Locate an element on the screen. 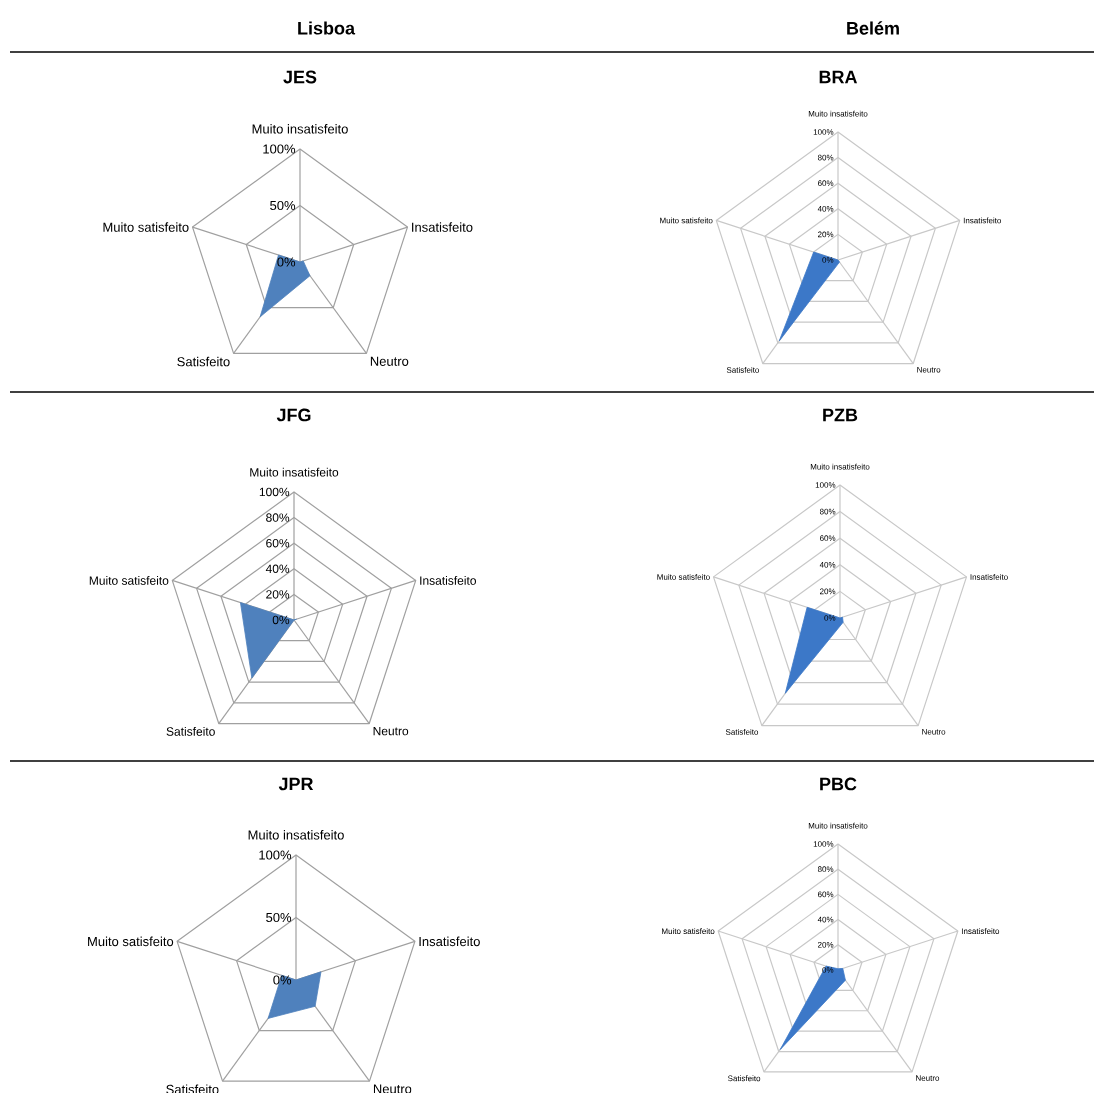  text: Belém is located at coordinates (873, 28).